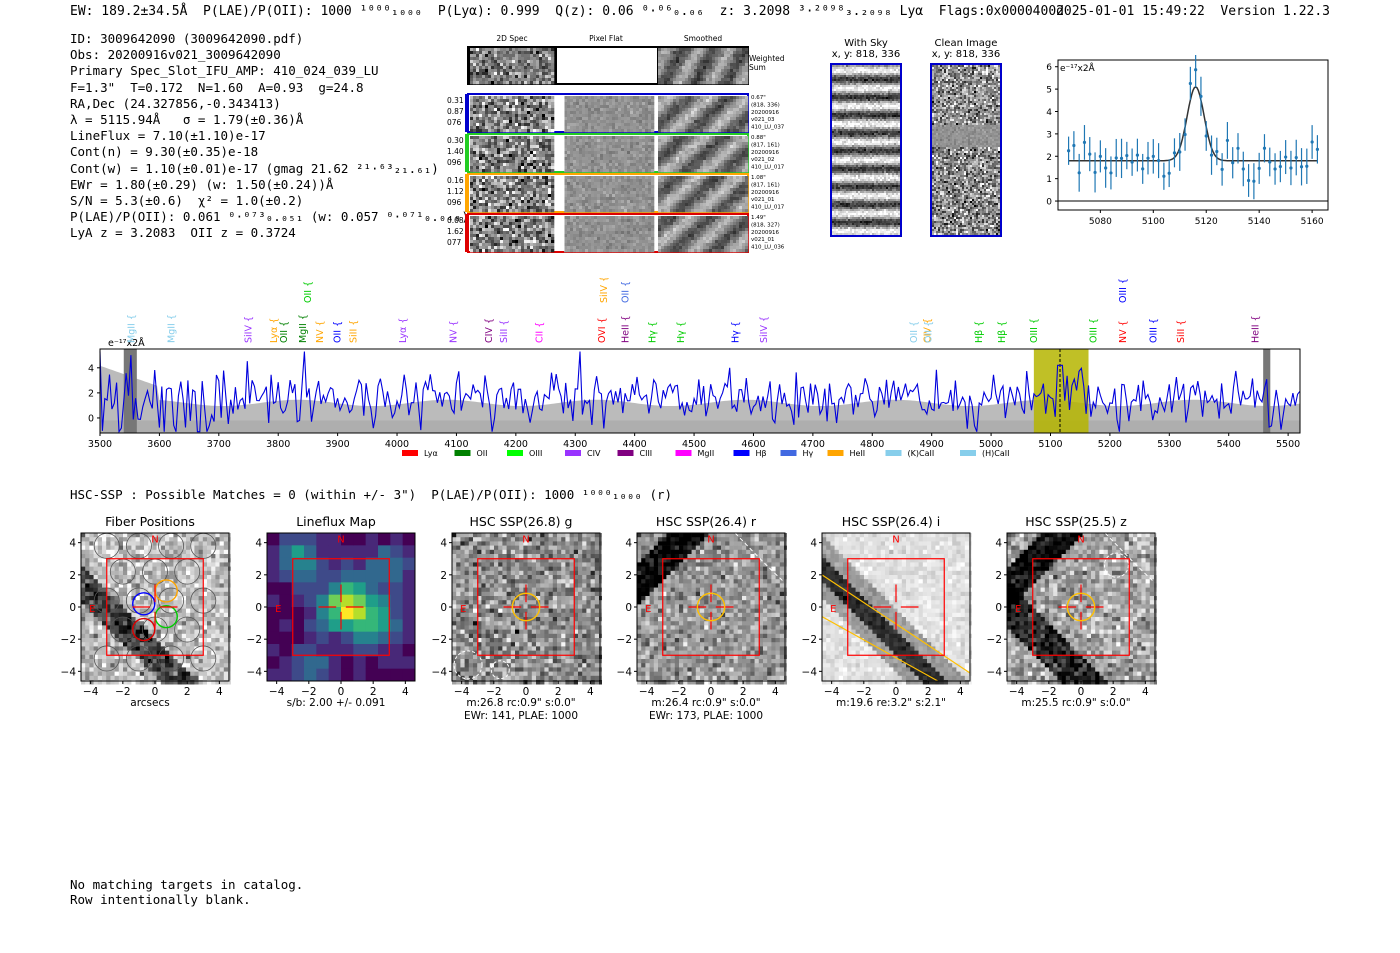  I want to click on line-id-label: HeII {, so click(626, 329).